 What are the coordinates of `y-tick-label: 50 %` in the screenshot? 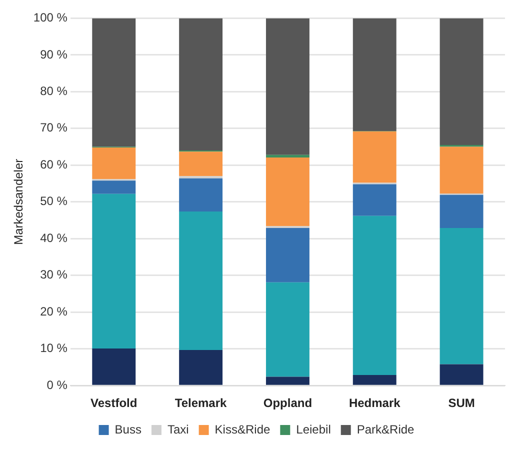 It's located at (54, 201).